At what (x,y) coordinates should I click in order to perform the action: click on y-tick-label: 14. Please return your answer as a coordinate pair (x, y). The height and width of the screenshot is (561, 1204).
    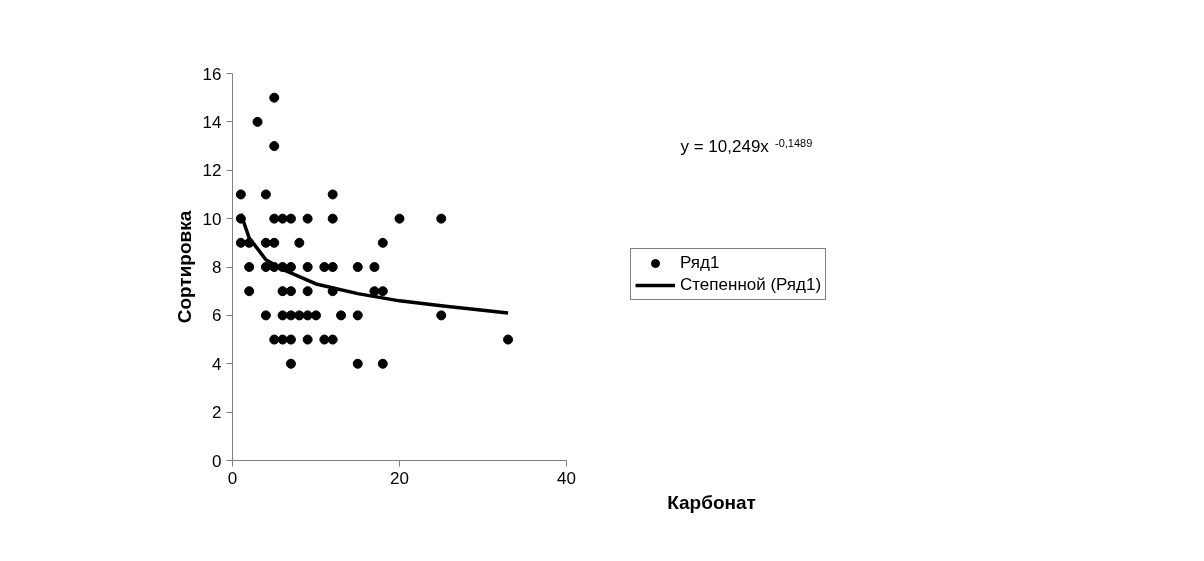
    Looking at the image, I should click on (212, 122).